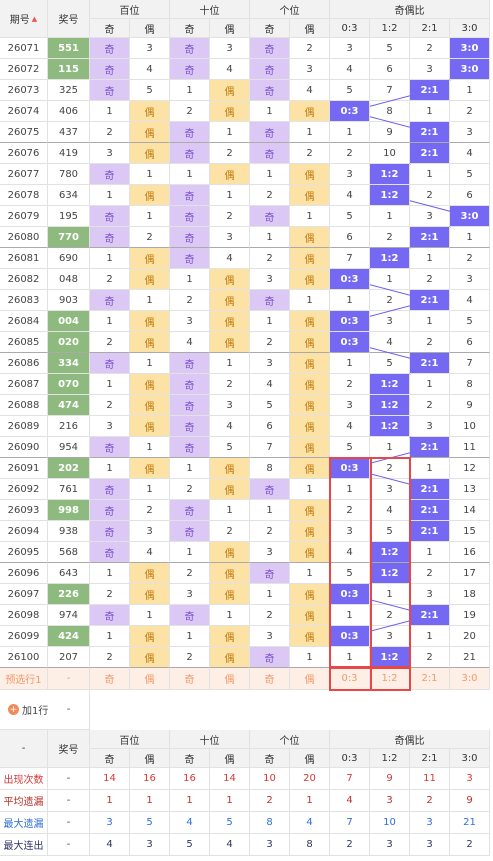 Image resolution: width=493 pixels, height=861 pixels. Describe the element at coordinates (69, 384) in the screenshot. I see `prize-number: 070` at that location.